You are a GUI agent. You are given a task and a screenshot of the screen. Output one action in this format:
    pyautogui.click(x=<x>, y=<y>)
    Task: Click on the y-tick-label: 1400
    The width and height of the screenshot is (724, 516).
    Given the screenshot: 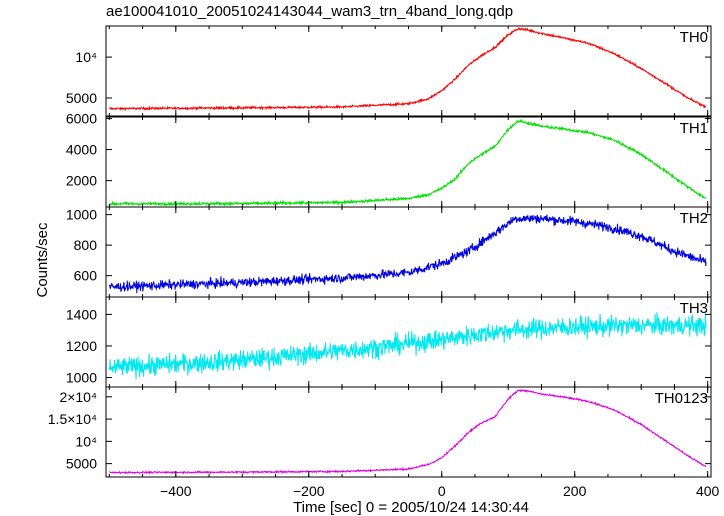 What is the action you would take?
    pyautogui.click(x=81, y=314)
    